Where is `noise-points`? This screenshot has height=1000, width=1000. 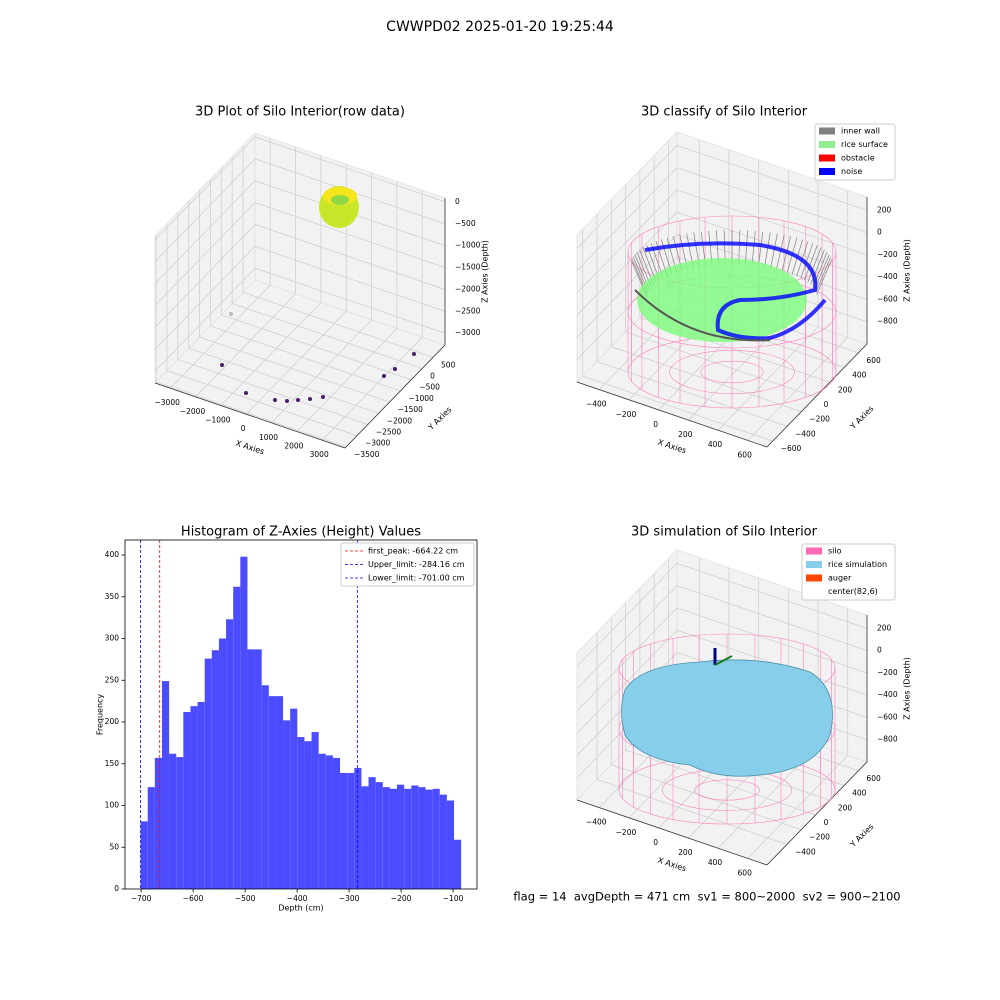
noise-points is located at coordinates (735, 291).